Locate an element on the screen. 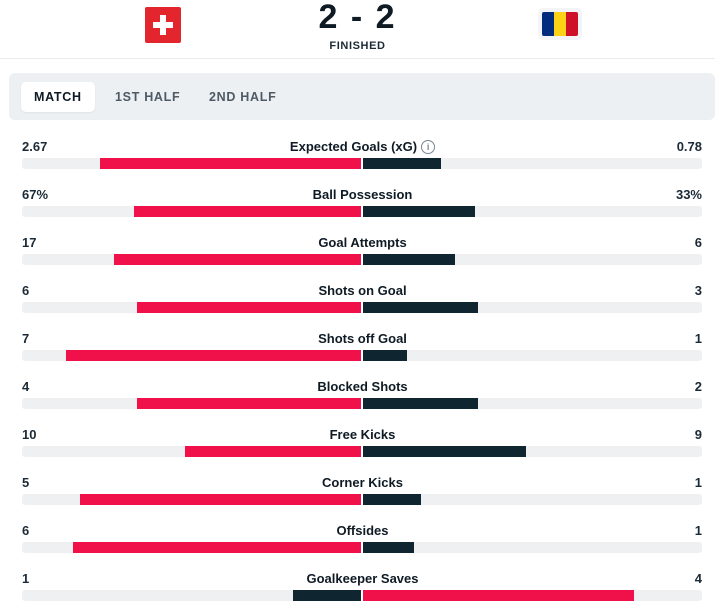 Image resolution: width=715 pixels, height=614 pixels. match-status: FINISHED is located at coordinates (357, 46).